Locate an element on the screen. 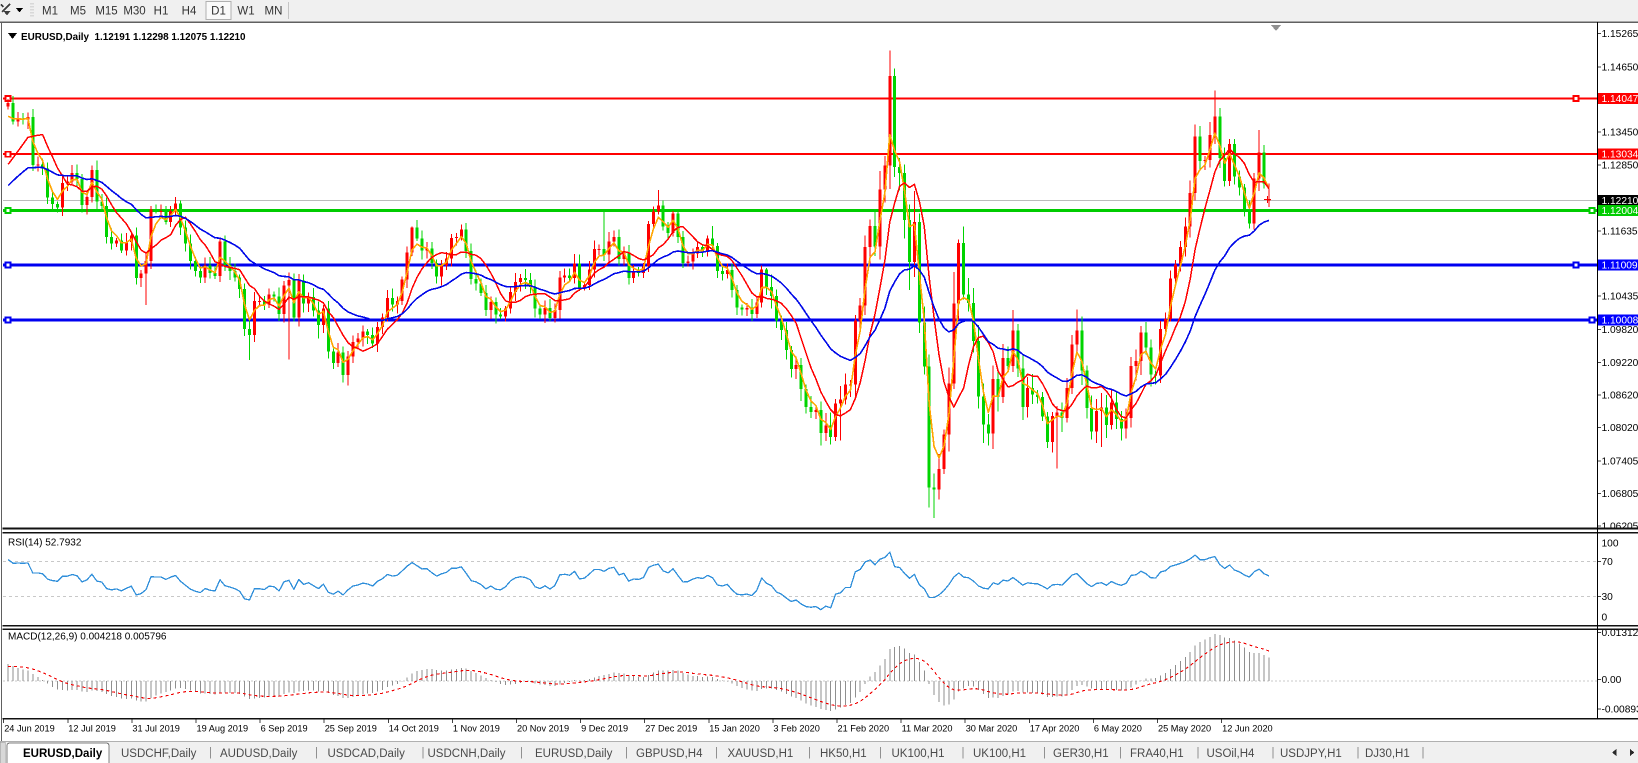 The height and width of the screenshot is (763, 1638). svg-text: 25 Sep 2019 is located at coordinates (351, 729).